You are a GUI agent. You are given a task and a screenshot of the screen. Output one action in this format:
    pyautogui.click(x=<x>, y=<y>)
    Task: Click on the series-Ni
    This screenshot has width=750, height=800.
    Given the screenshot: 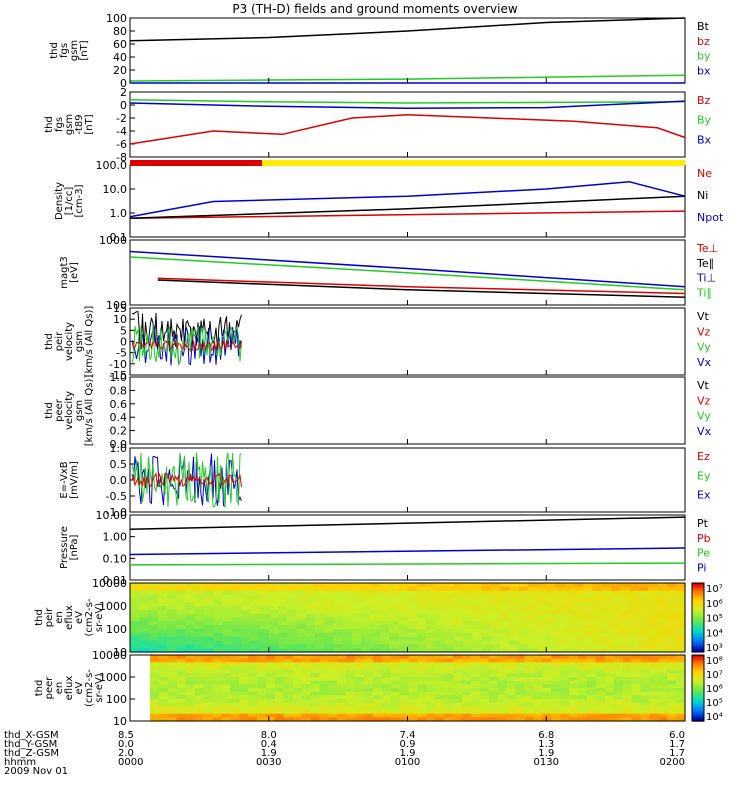 What is the action you would take?
    pyautogui.click(x=407, y=207)
    